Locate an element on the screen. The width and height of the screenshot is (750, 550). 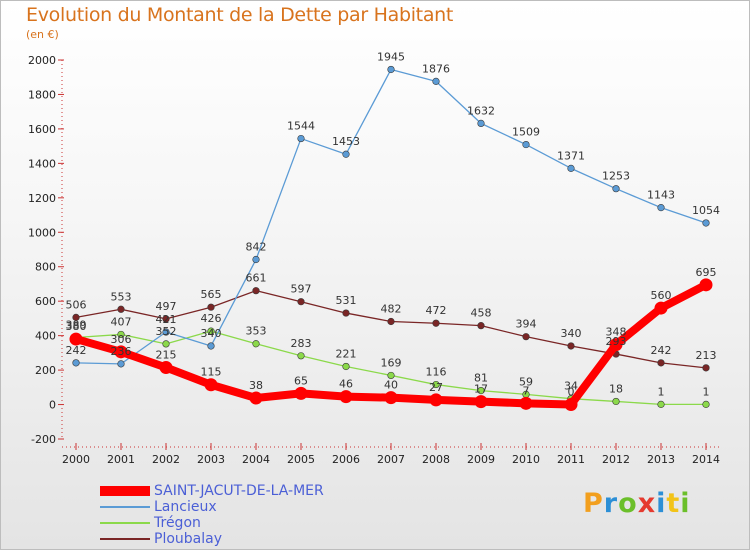
logo-letter: x is located at coordinates (647, 503).